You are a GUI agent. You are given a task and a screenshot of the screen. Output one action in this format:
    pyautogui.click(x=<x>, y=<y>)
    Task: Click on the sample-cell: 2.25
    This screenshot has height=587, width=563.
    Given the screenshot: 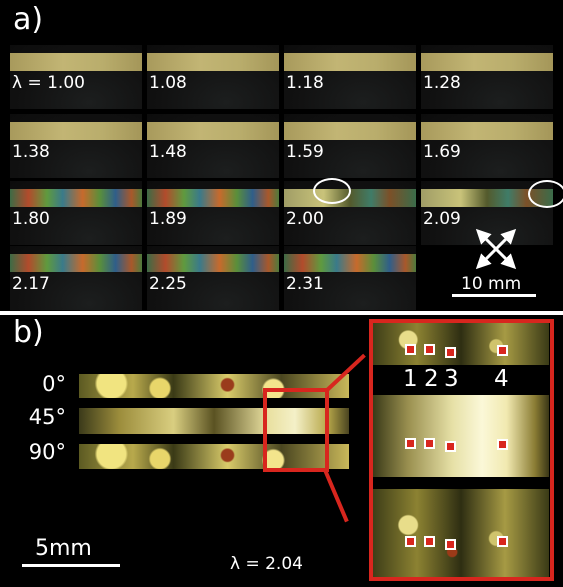 What is the action you would take?
    pyautogui.click(x=213, y=278)
    